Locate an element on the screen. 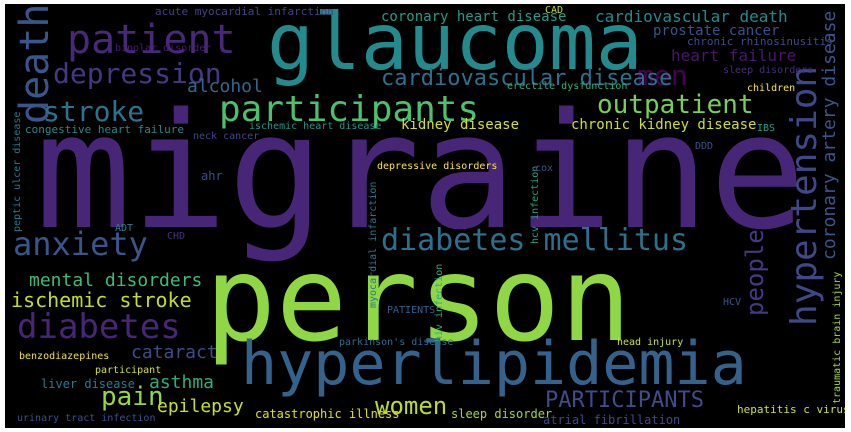  cloud-word: coronary artery disease is located at coordinates (829, 135).